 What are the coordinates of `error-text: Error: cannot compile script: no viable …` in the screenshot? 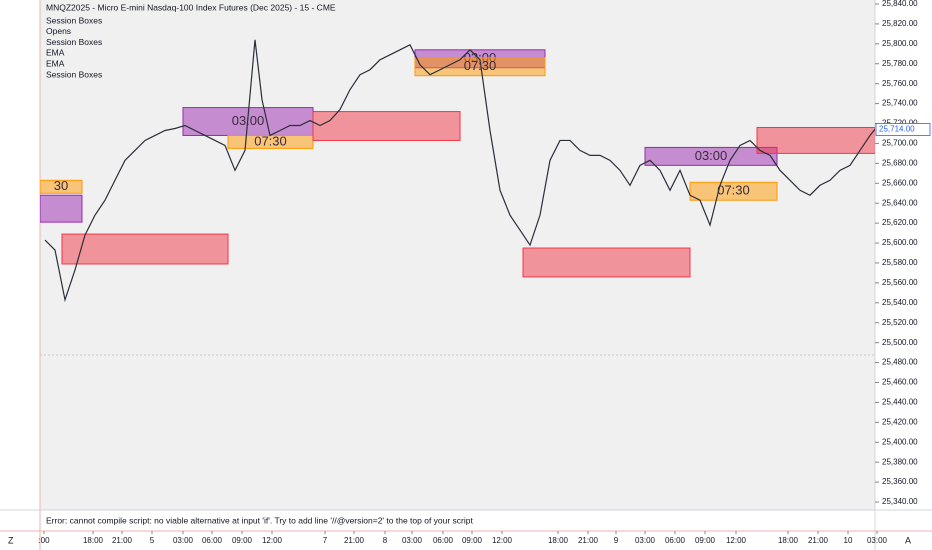 It's located at (260, 520).